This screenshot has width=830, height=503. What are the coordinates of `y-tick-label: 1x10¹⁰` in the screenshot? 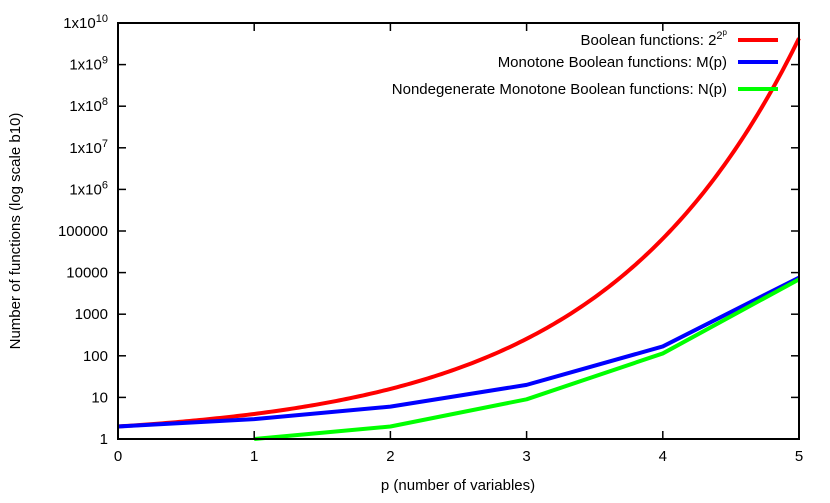 It's located at (85, 22).